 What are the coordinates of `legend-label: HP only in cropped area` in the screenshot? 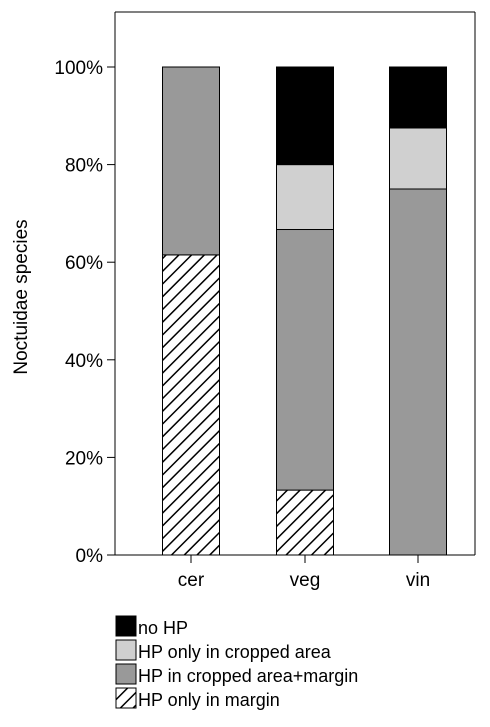 It's located at (235, 652).